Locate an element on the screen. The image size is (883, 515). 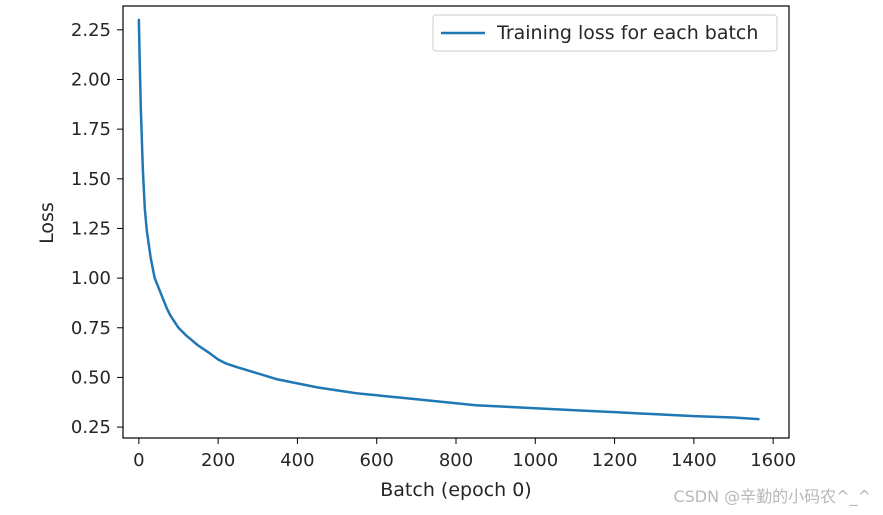
legend-box is located at coordinates (605, 33).